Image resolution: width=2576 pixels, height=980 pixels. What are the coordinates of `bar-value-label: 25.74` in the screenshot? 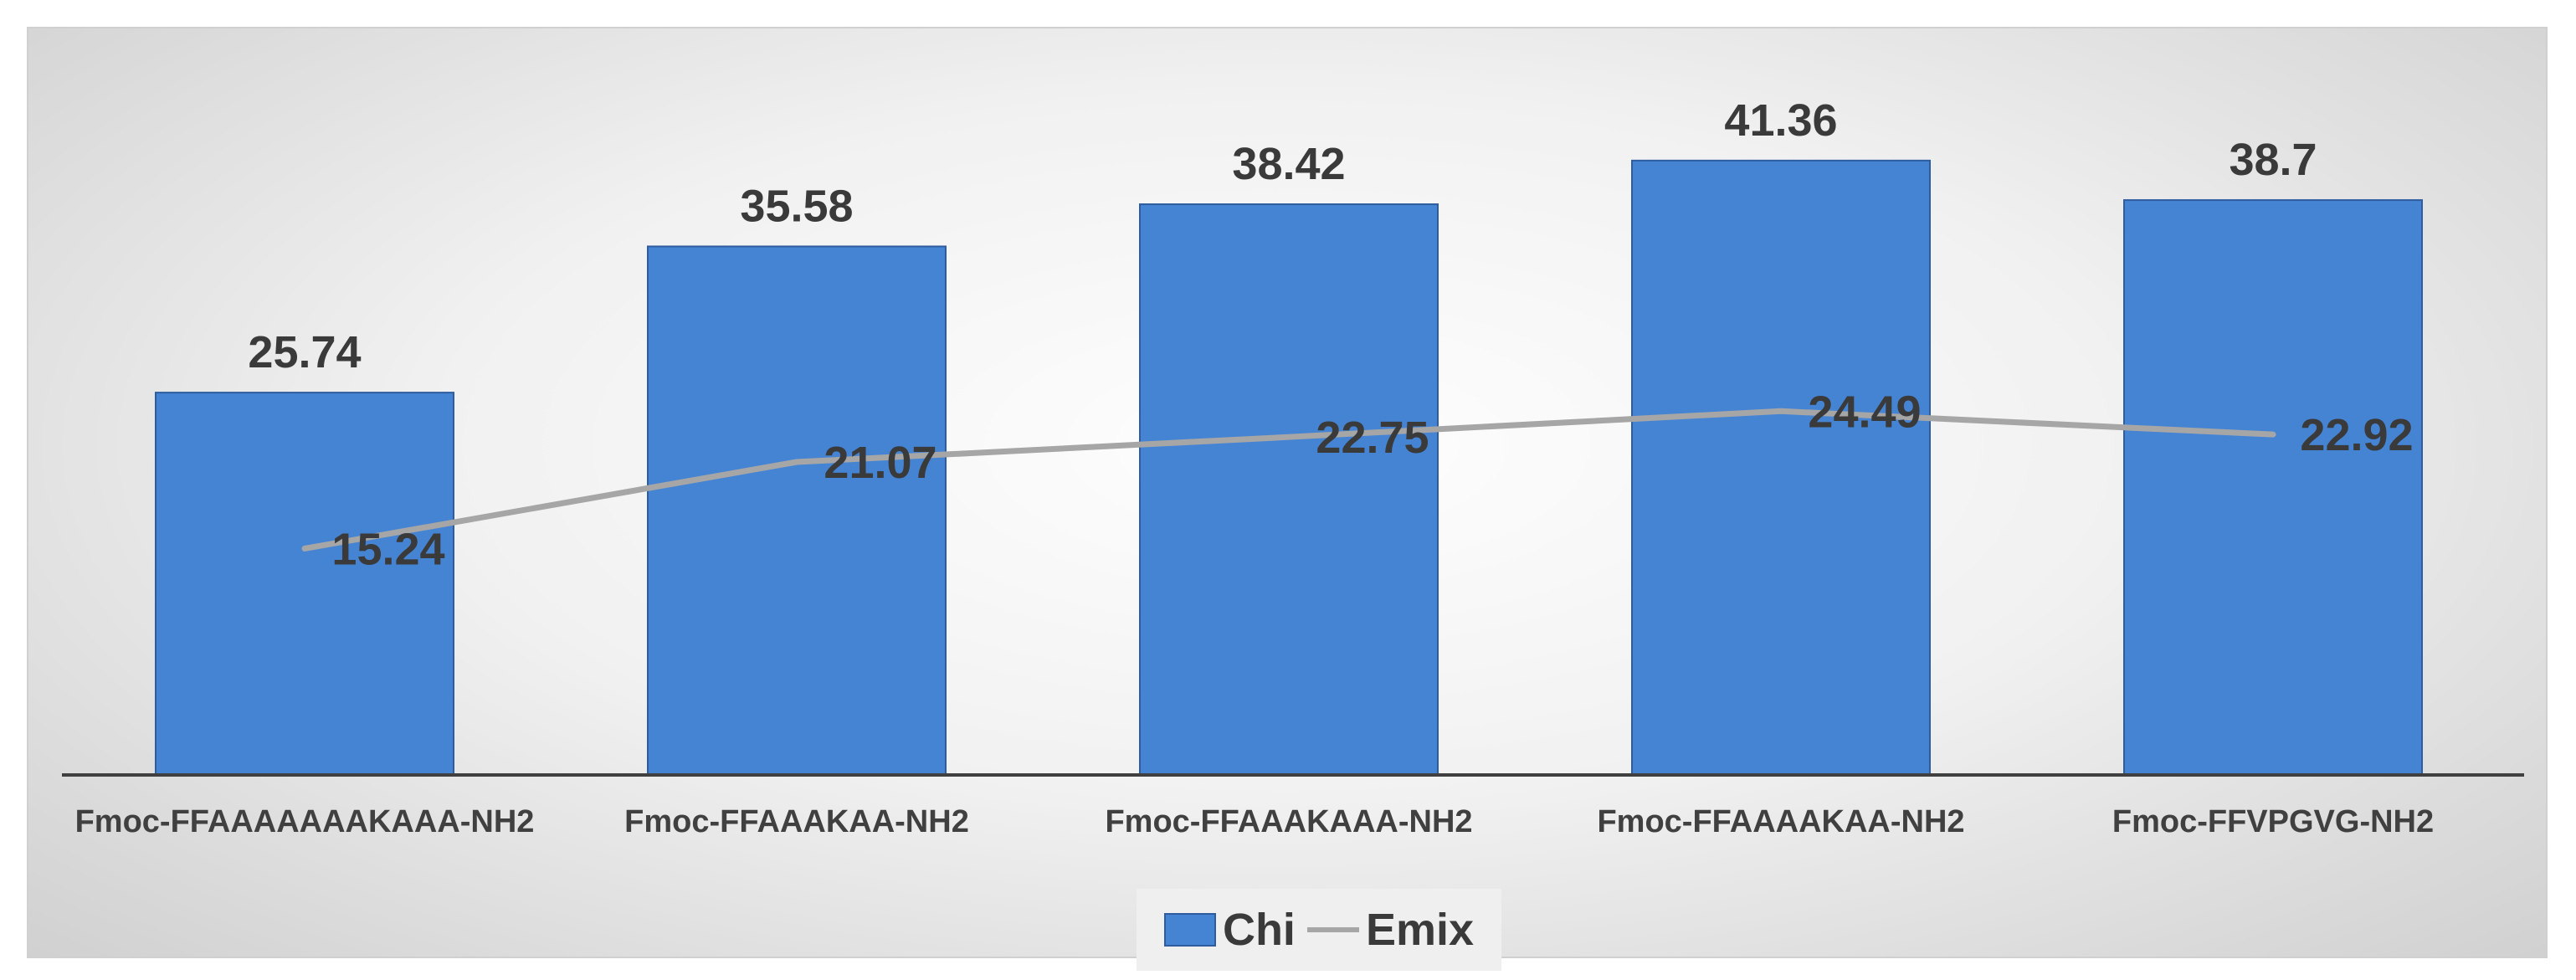 It's located at (304, 352).